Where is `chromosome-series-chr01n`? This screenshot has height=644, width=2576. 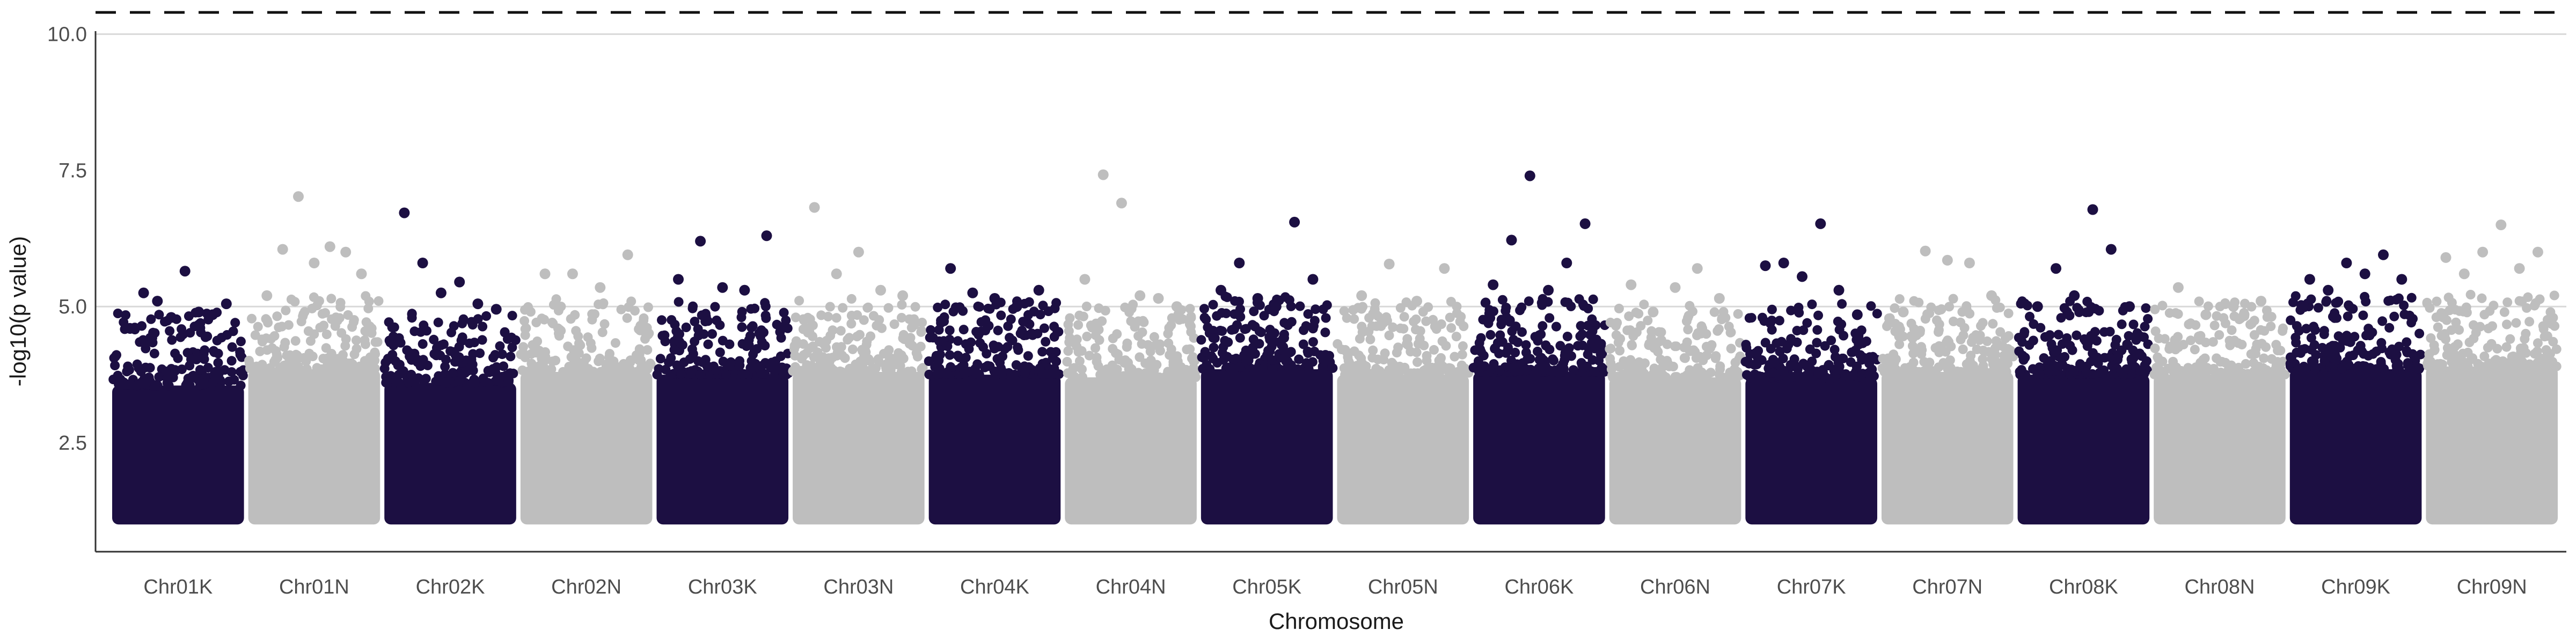
chromosome-series-chr01n is located at coordinates (314, 358).